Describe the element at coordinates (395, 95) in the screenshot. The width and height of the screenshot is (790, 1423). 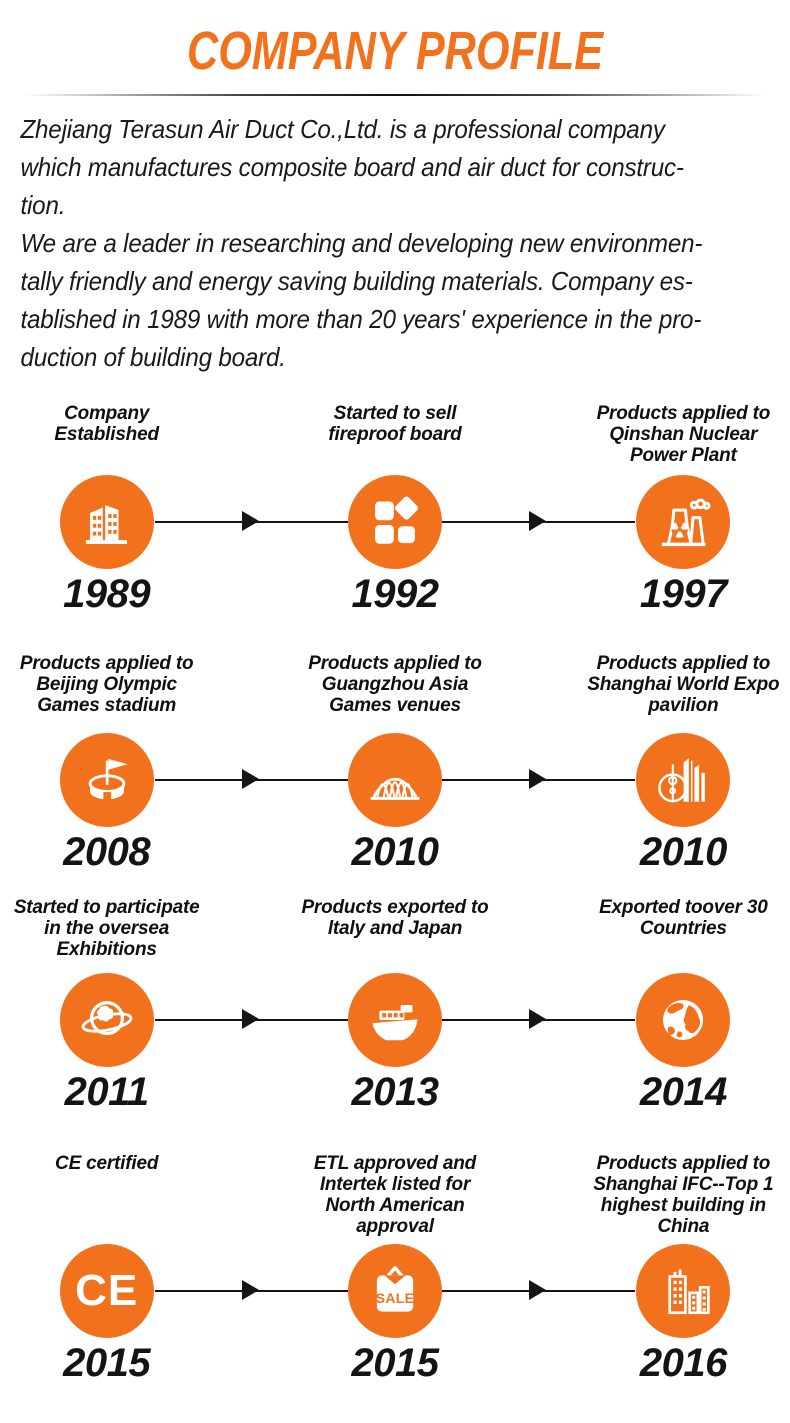
I see `title-divider` at that location.